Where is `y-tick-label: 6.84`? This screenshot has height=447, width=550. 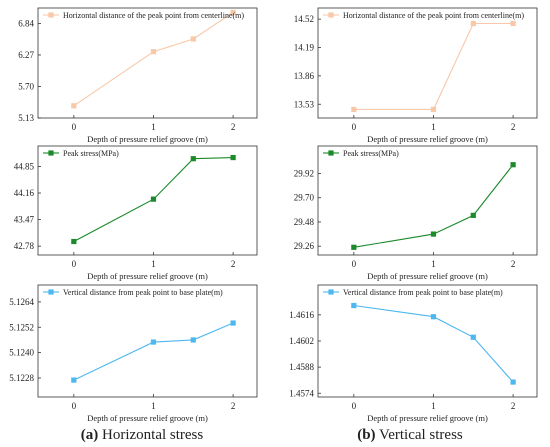
y-tick-label: 6.84 is located at coordinates (26, 23).